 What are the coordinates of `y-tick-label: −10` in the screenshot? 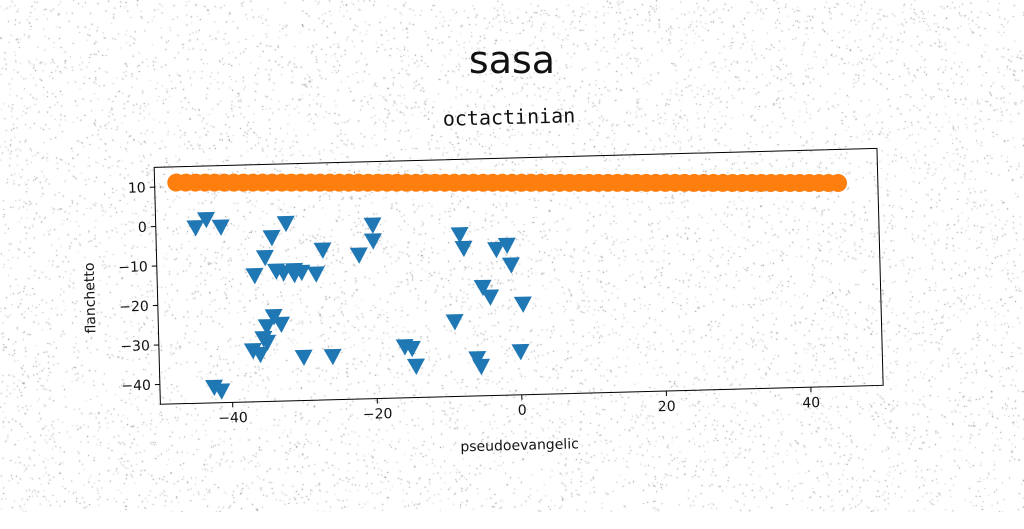 It's located at (133, 267).